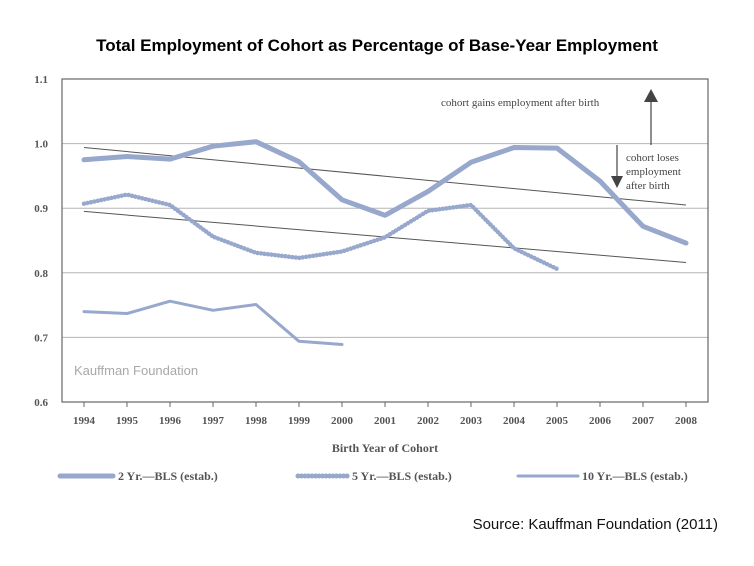 This screenshot has height=566, width=754. Describe the element at coordinates (653, 172) in the screenshot. I see `annotation-lose-2: employment` at that location.